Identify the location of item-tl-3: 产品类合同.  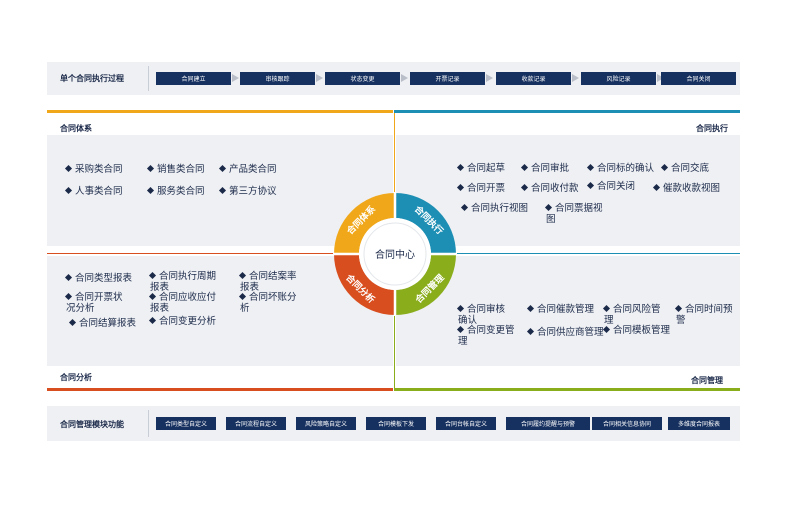
(247, 169).